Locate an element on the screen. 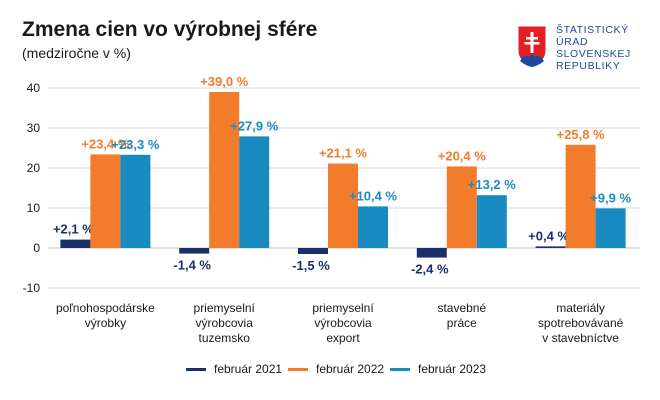  statistical-office-logo: ŠTATISTICKÝ ÚRAD SLOVENSKEJ REPUBLIKY is located at coordinates (581, 49).